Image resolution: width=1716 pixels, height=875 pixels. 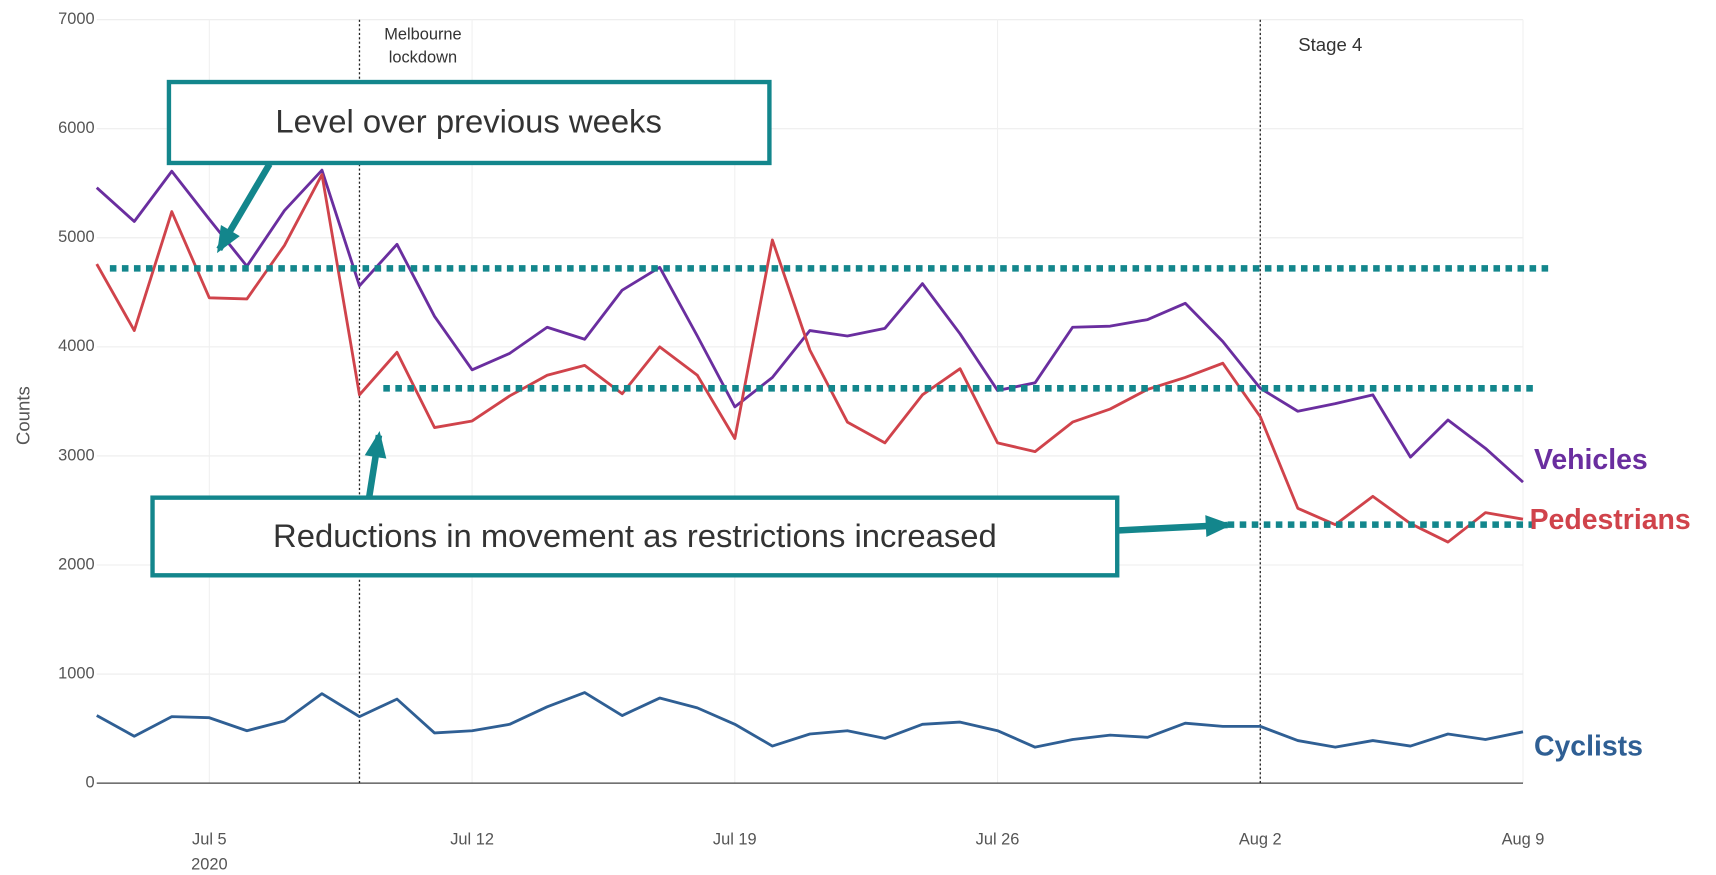 I want to click on y-tick-label: 1000, so click(x=76, y=673).